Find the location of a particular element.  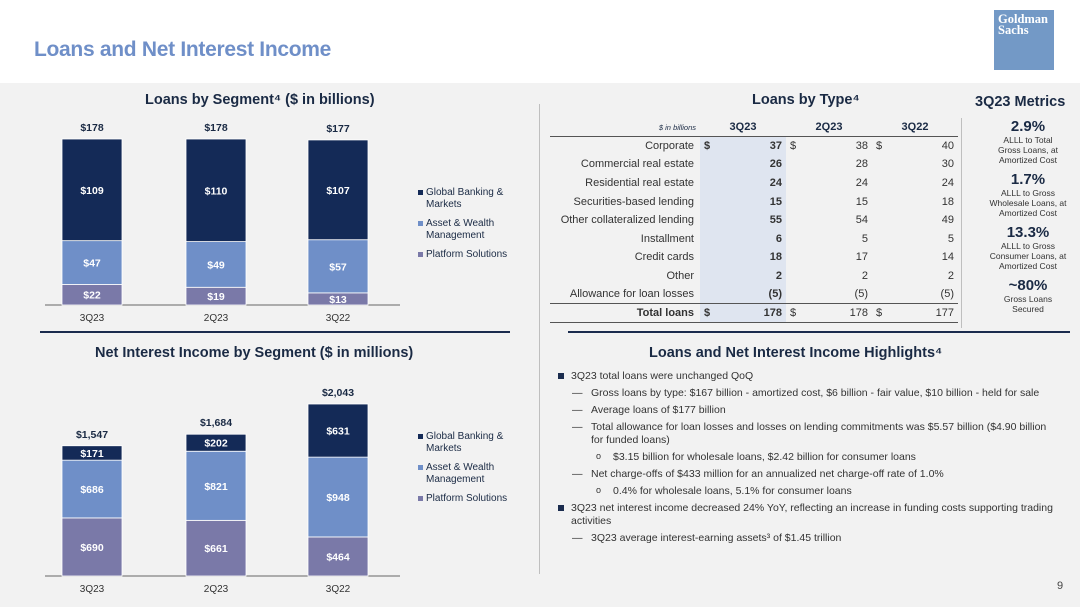

bar-platform-solutions-2q23 is located at coordinates (216, 548).